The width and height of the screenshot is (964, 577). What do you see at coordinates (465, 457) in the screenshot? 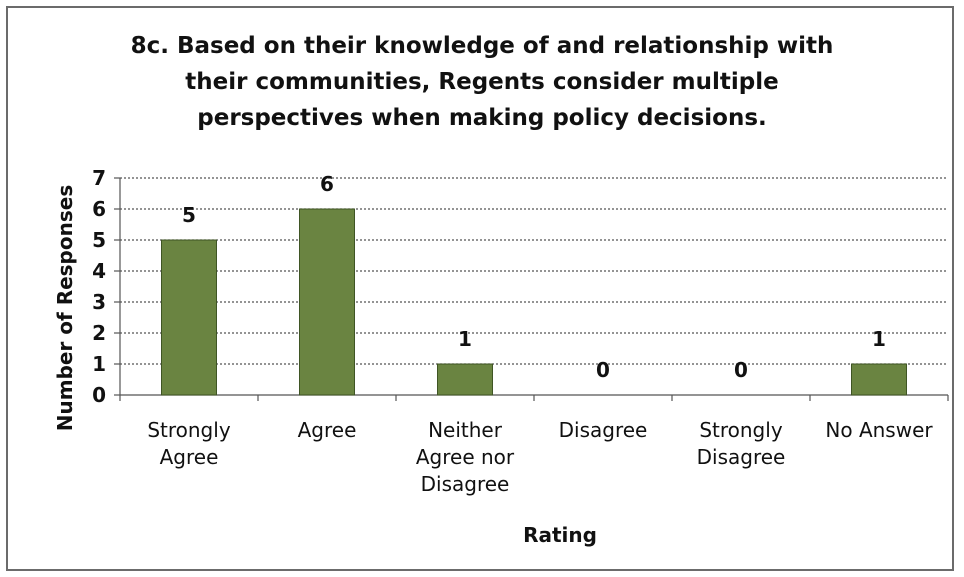
I see `x-tick-label: Agree nor` at bounding box center [465, 457].